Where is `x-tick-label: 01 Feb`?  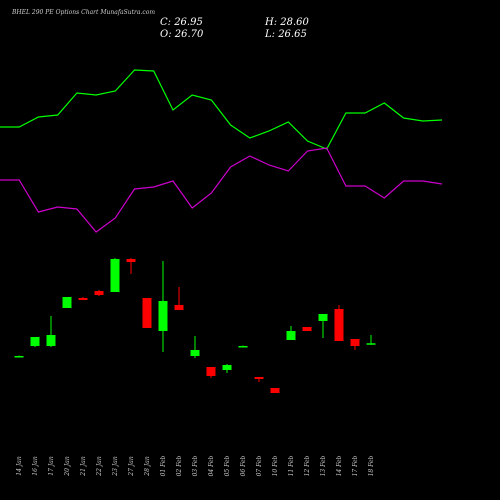 x-tick-label: 01 Feb is located at coordinates (163, 465).